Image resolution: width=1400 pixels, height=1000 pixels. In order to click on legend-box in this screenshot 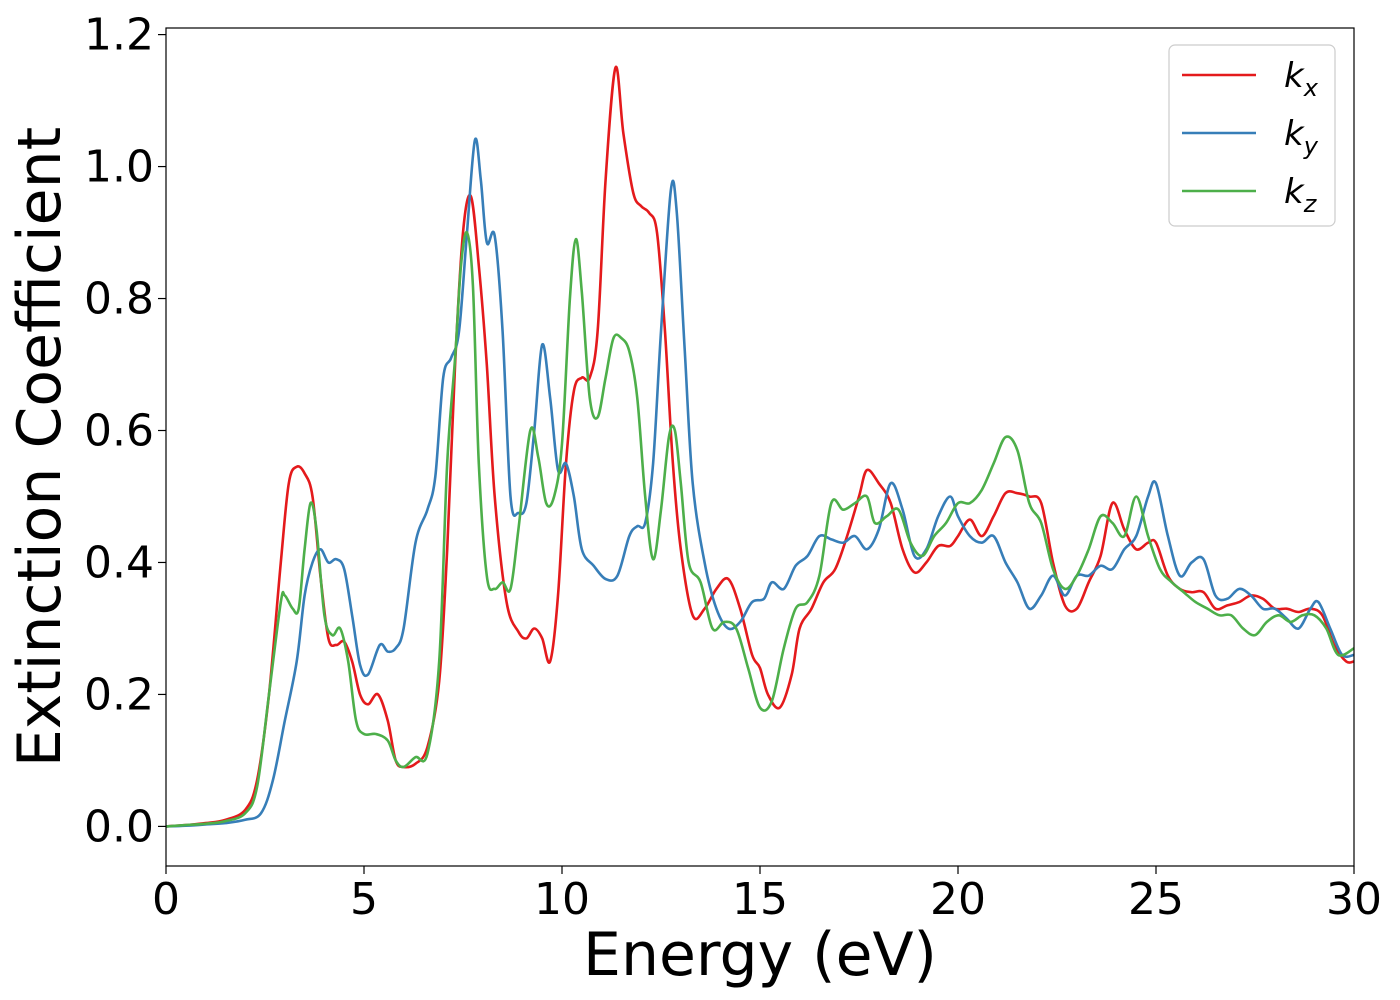, I will do `click(1252, 135)`.